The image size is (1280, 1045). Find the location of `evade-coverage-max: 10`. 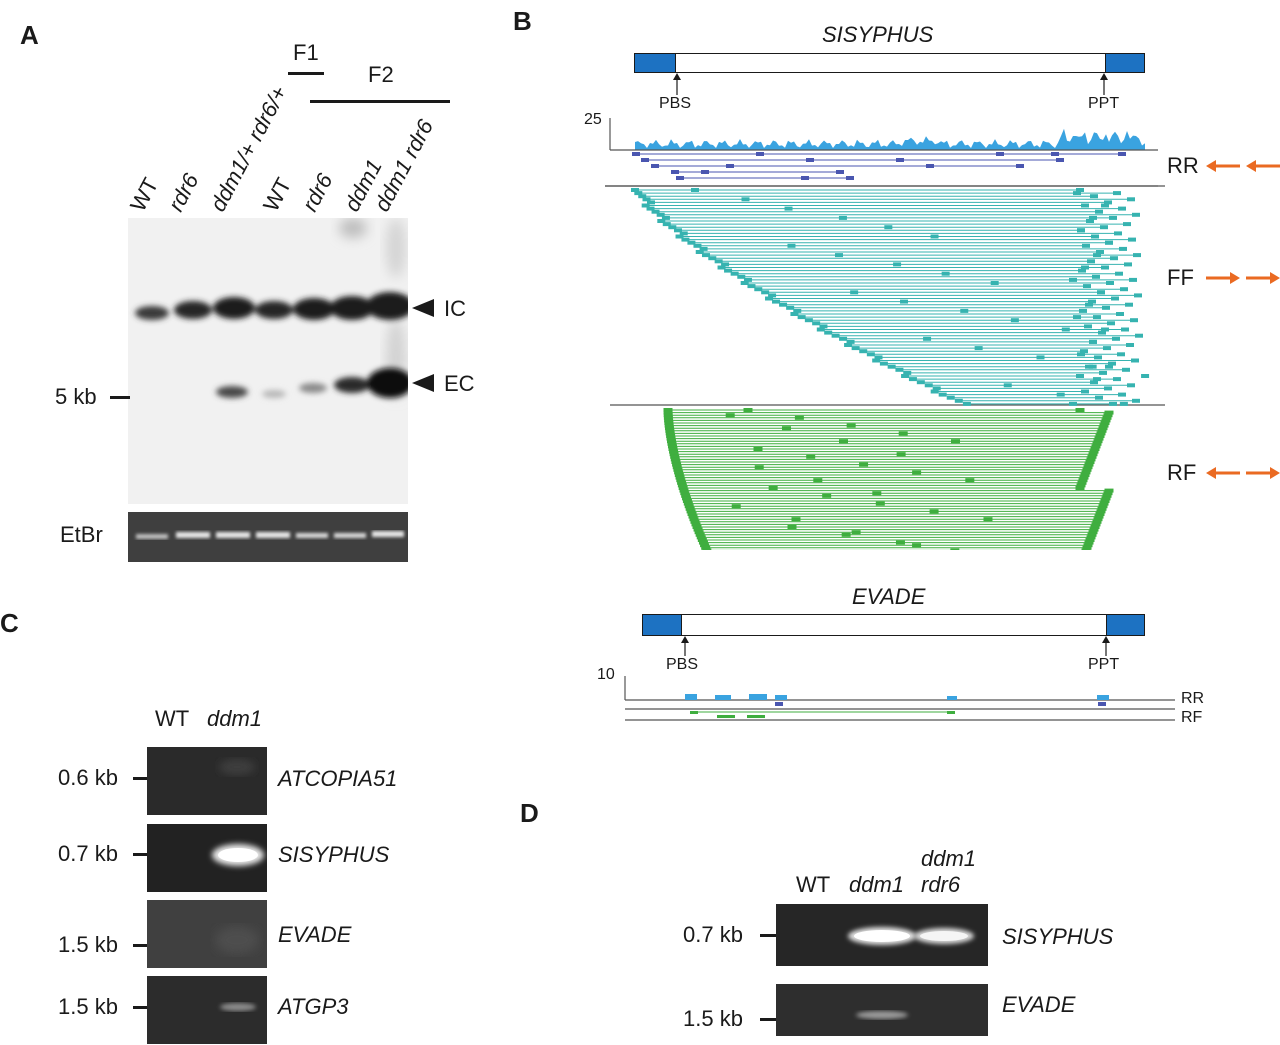

evade-coverage-max: 10 is located at coordinates (606, 674).